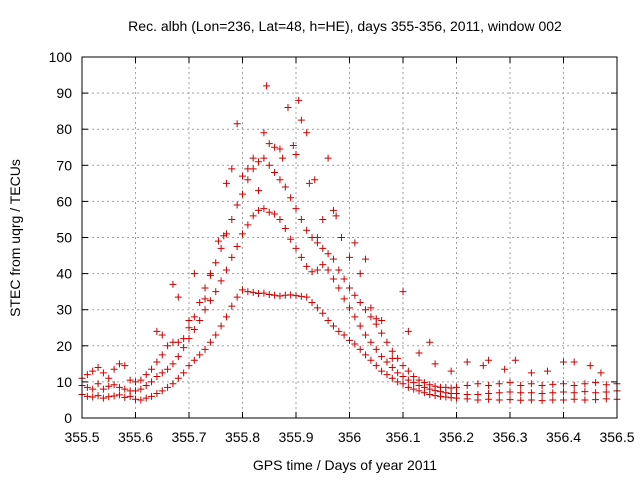 This screenshot has width=640, height=480. I want to click on x-tick-label: 356.5, so click(616, 437).